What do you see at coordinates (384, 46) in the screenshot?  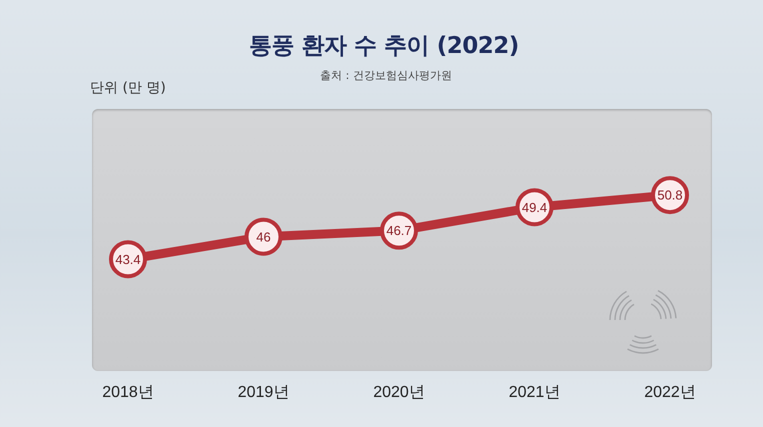 I see `chart-title: 통풍 환자 수 추이 (2022)` at bounding box center [384, 46].